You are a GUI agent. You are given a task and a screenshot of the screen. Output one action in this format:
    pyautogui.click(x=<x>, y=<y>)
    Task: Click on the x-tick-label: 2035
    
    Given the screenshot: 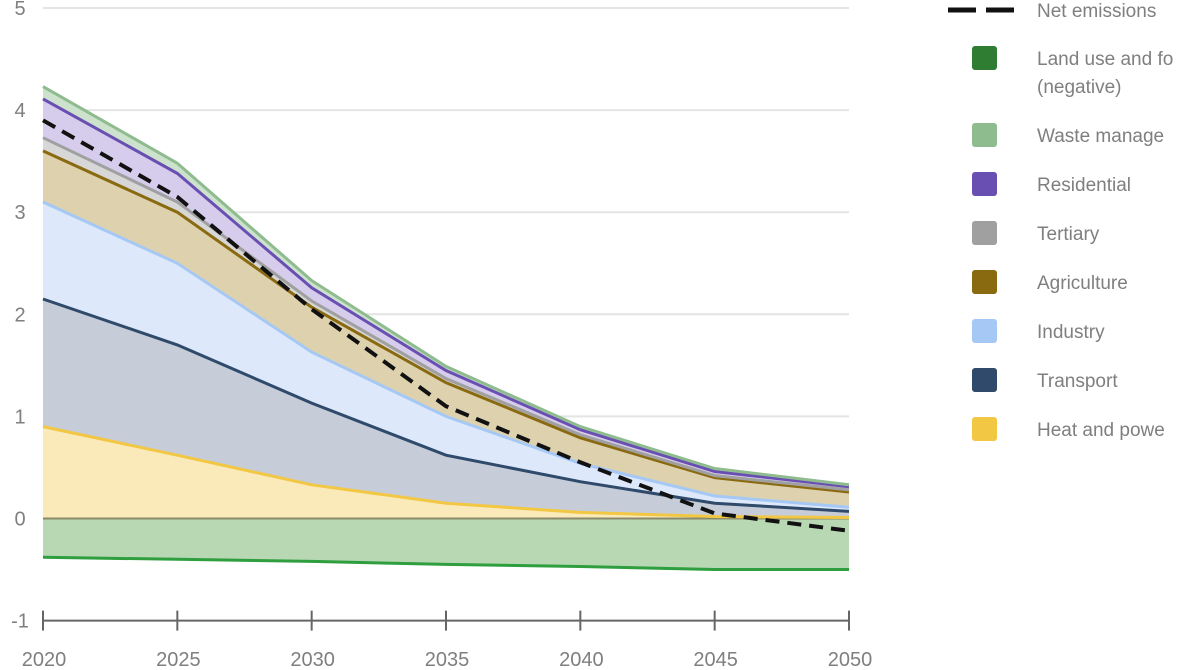 What is the action you would take?
    pyautogui.click(x=447, y=659)
    